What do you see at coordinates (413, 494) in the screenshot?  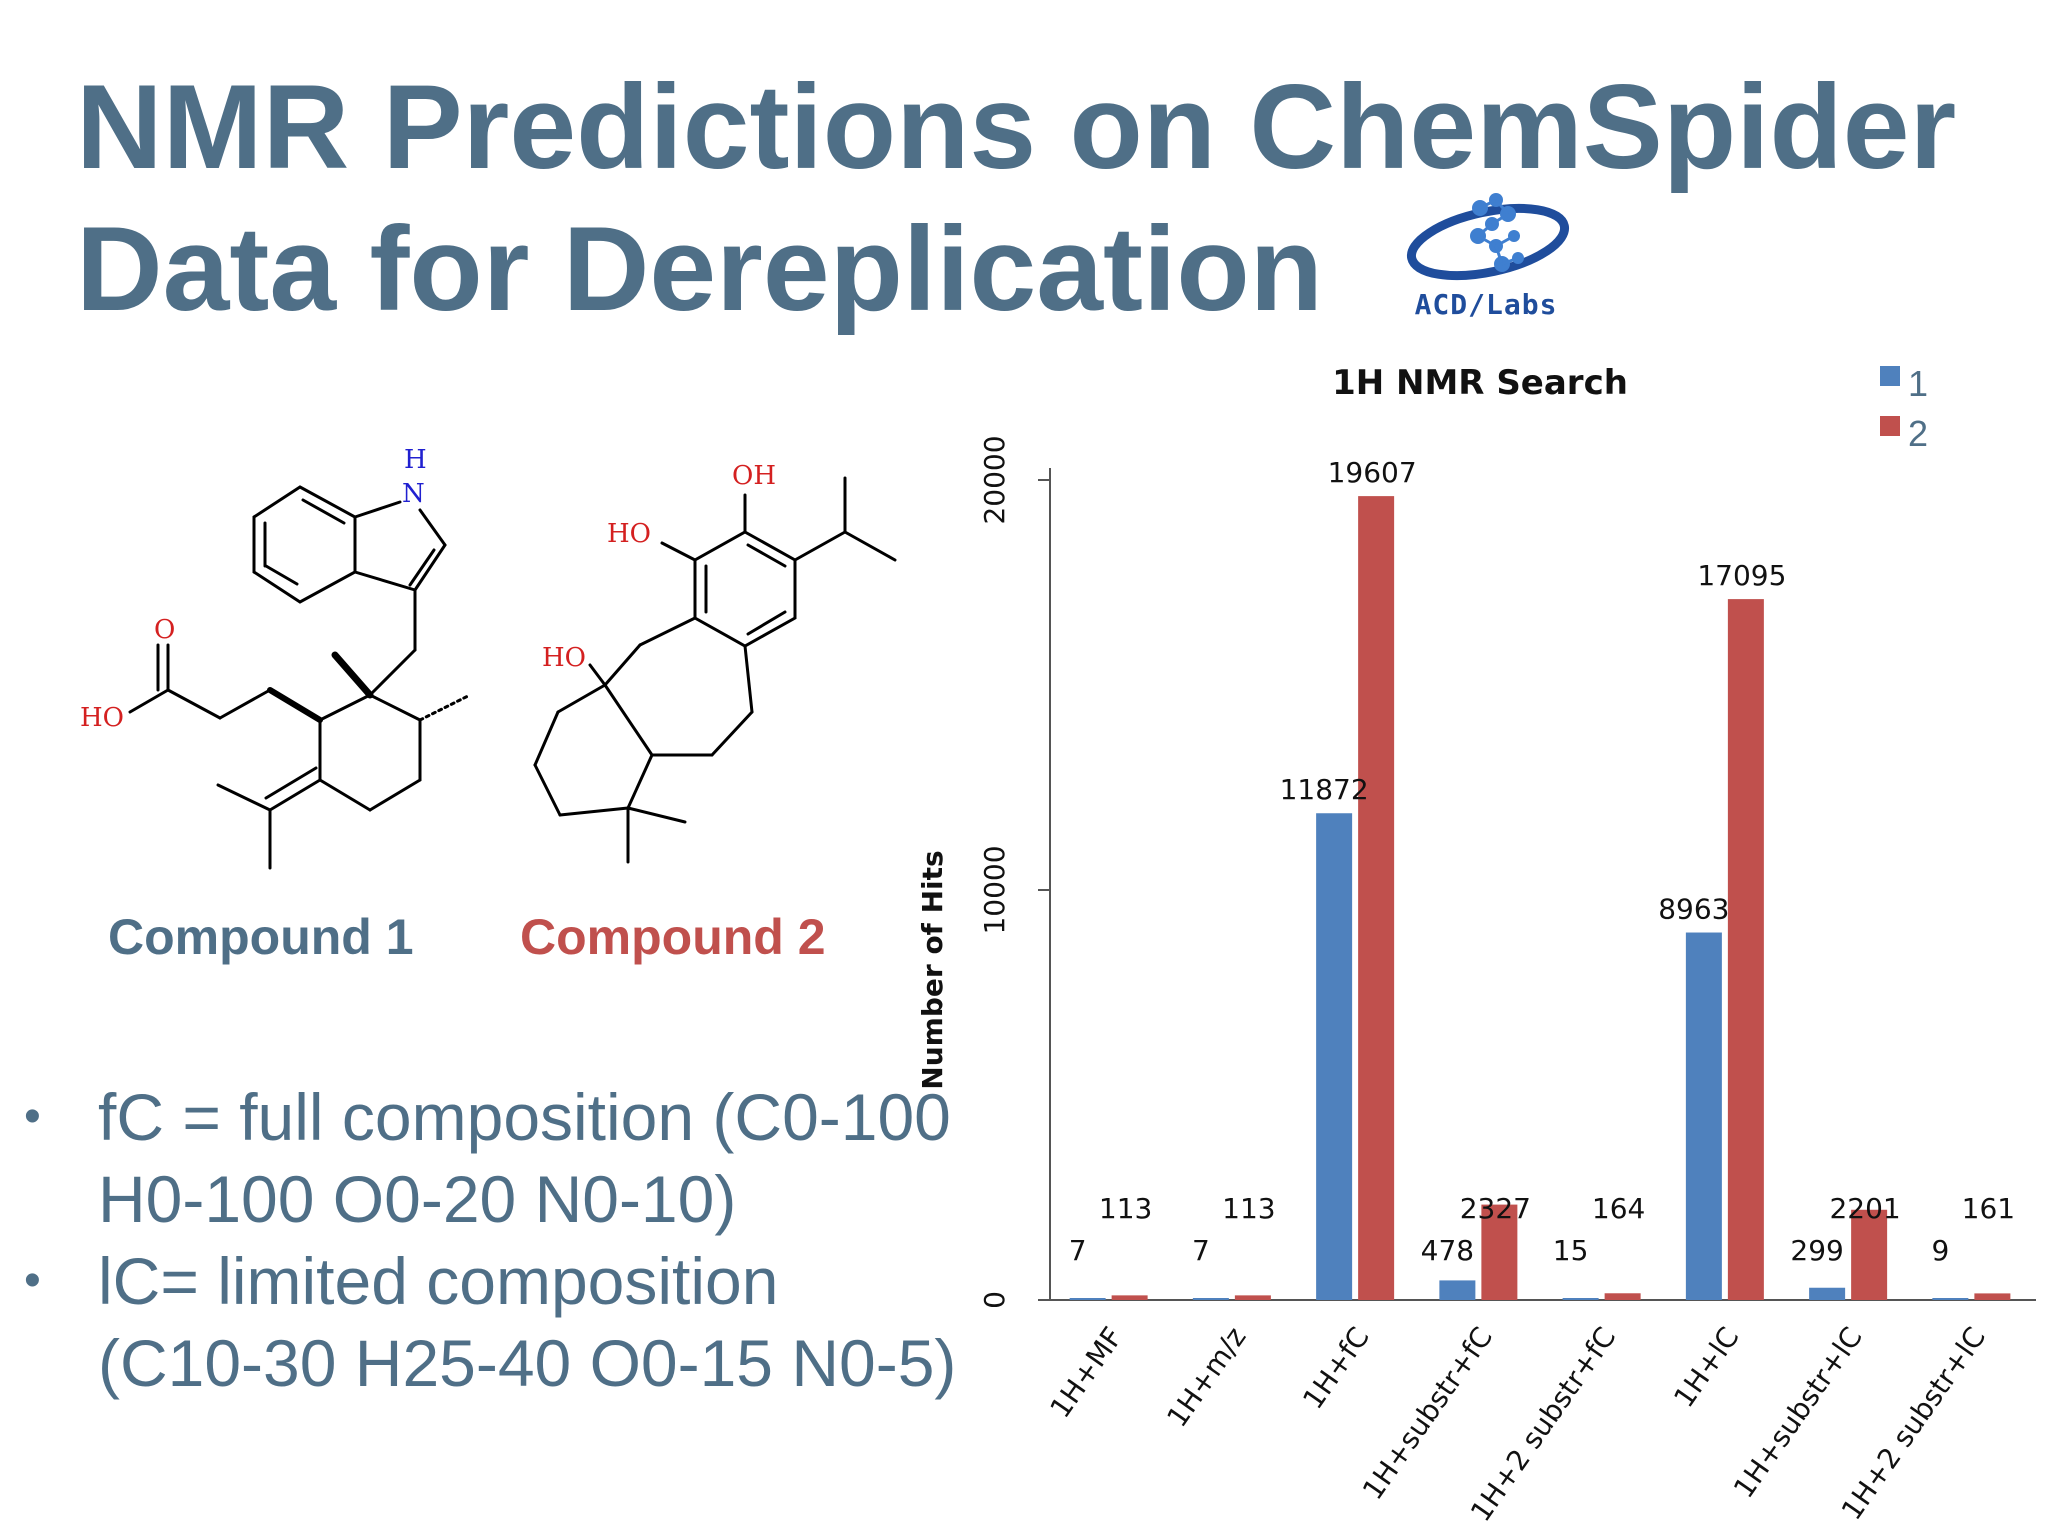 I see `m1-n-label: N` at bounding box center [413, 494].